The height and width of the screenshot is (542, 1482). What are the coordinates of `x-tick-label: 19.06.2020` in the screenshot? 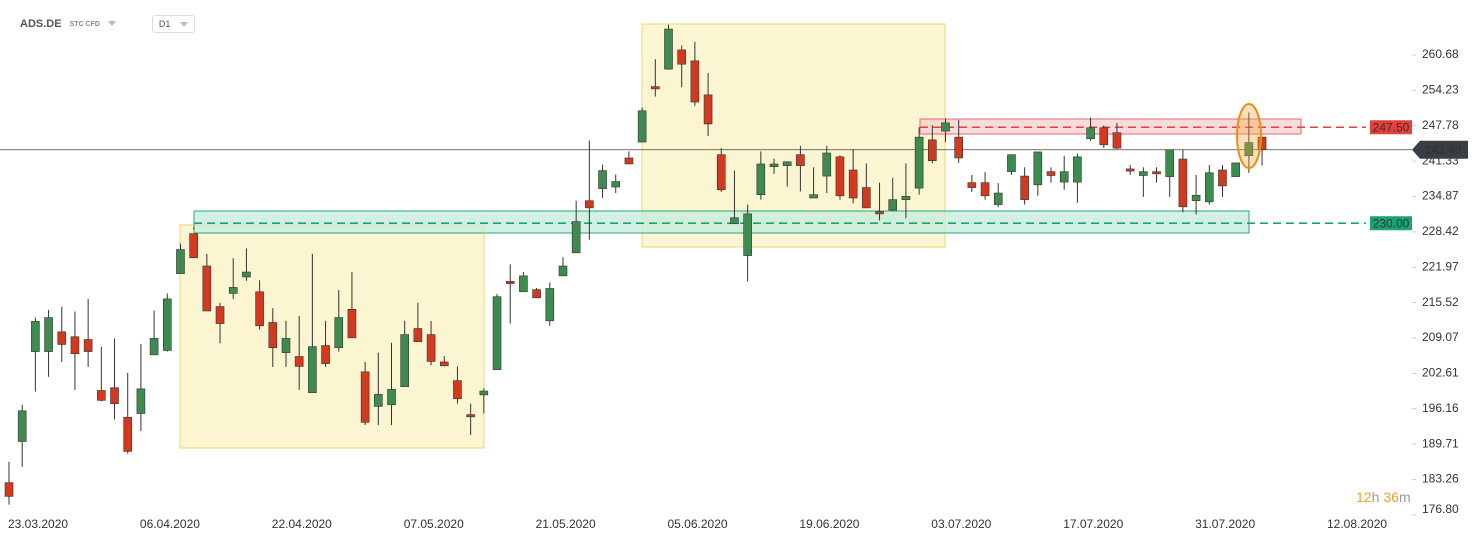 It's located at (829, 524).